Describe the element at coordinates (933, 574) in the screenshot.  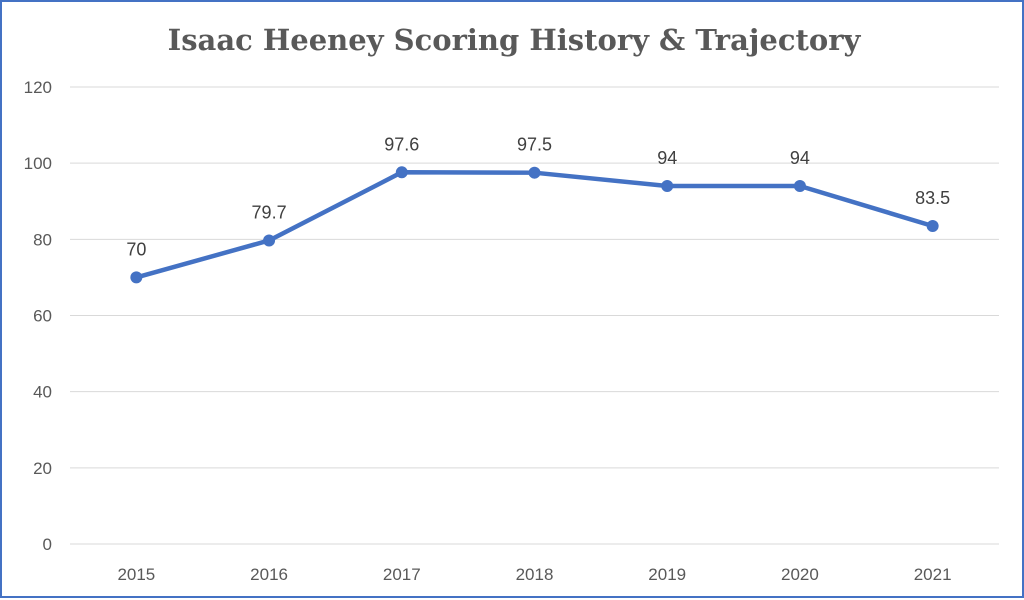
I see `x-tick-label: 2021` at that location.